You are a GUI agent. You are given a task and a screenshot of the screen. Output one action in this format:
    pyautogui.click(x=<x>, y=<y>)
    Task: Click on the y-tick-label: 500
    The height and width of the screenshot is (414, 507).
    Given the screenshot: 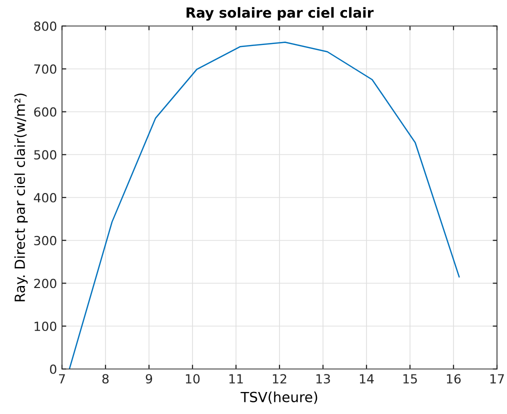 What is the action you would take?
    pyautogui.click(x=45, y=155)
    